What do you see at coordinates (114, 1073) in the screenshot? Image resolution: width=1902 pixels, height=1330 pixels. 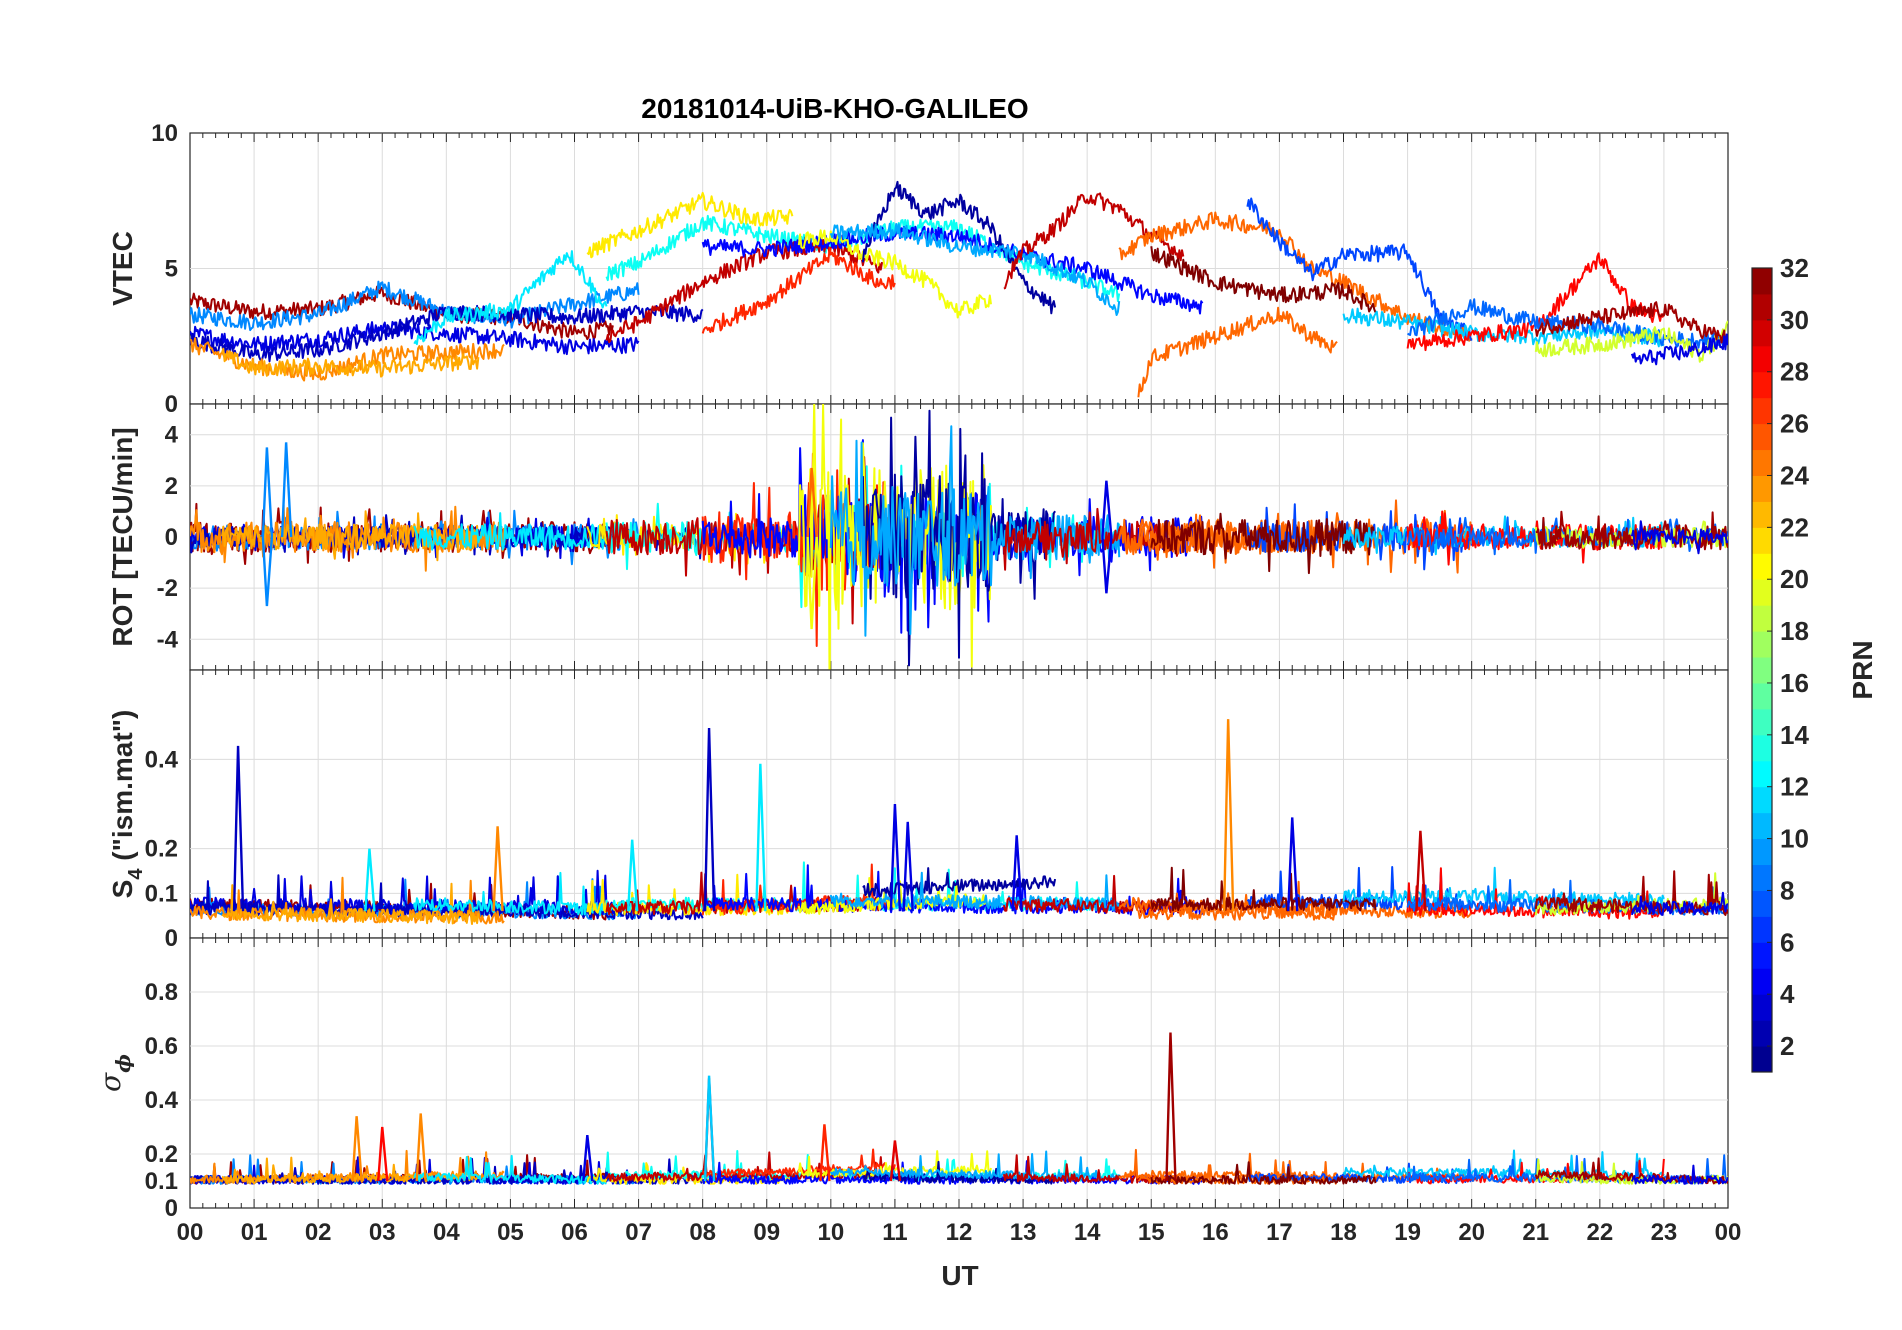 I see `y-axis-label-sigma: σϕ` at bounding box center [114, 1073].